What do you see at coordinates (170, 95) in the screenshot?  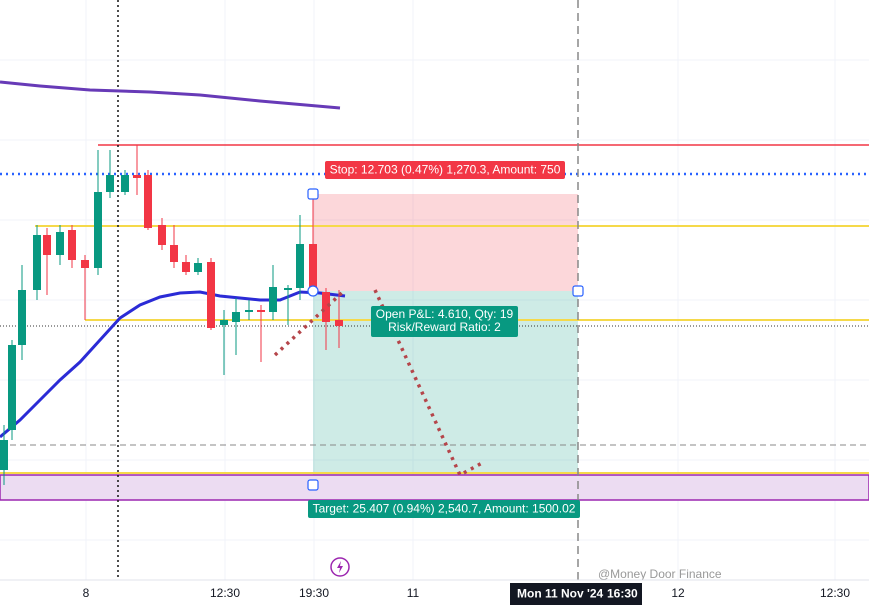 I see `moving-average-slow` at bounding box center [170, 95].